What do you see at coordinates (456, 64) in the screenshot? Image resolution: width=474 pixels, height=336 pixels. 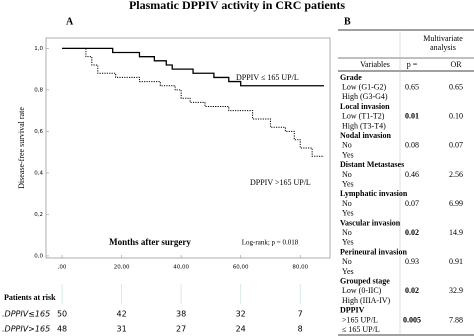 I see `table-column-header: OR` at bounding box center [456, 64].